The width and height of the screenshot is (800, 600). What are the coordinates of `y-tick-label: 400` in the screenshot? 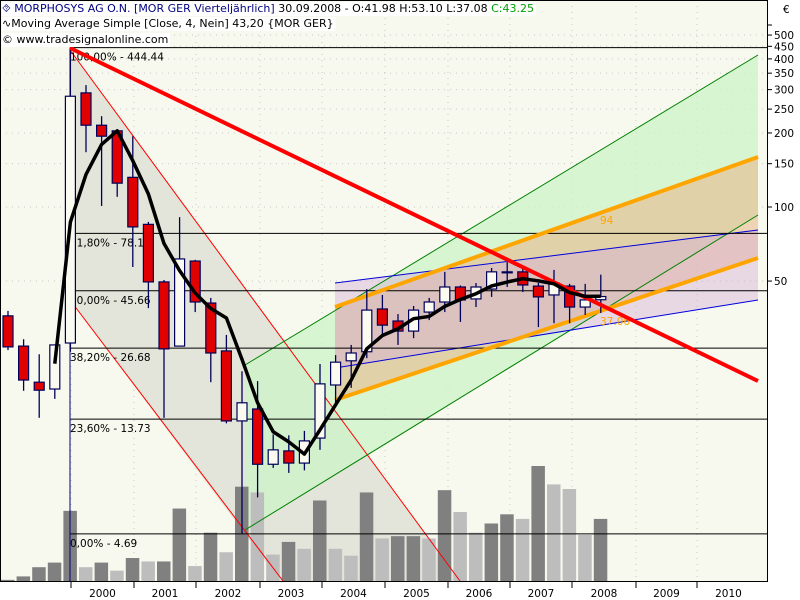 It's located at (784, 60).